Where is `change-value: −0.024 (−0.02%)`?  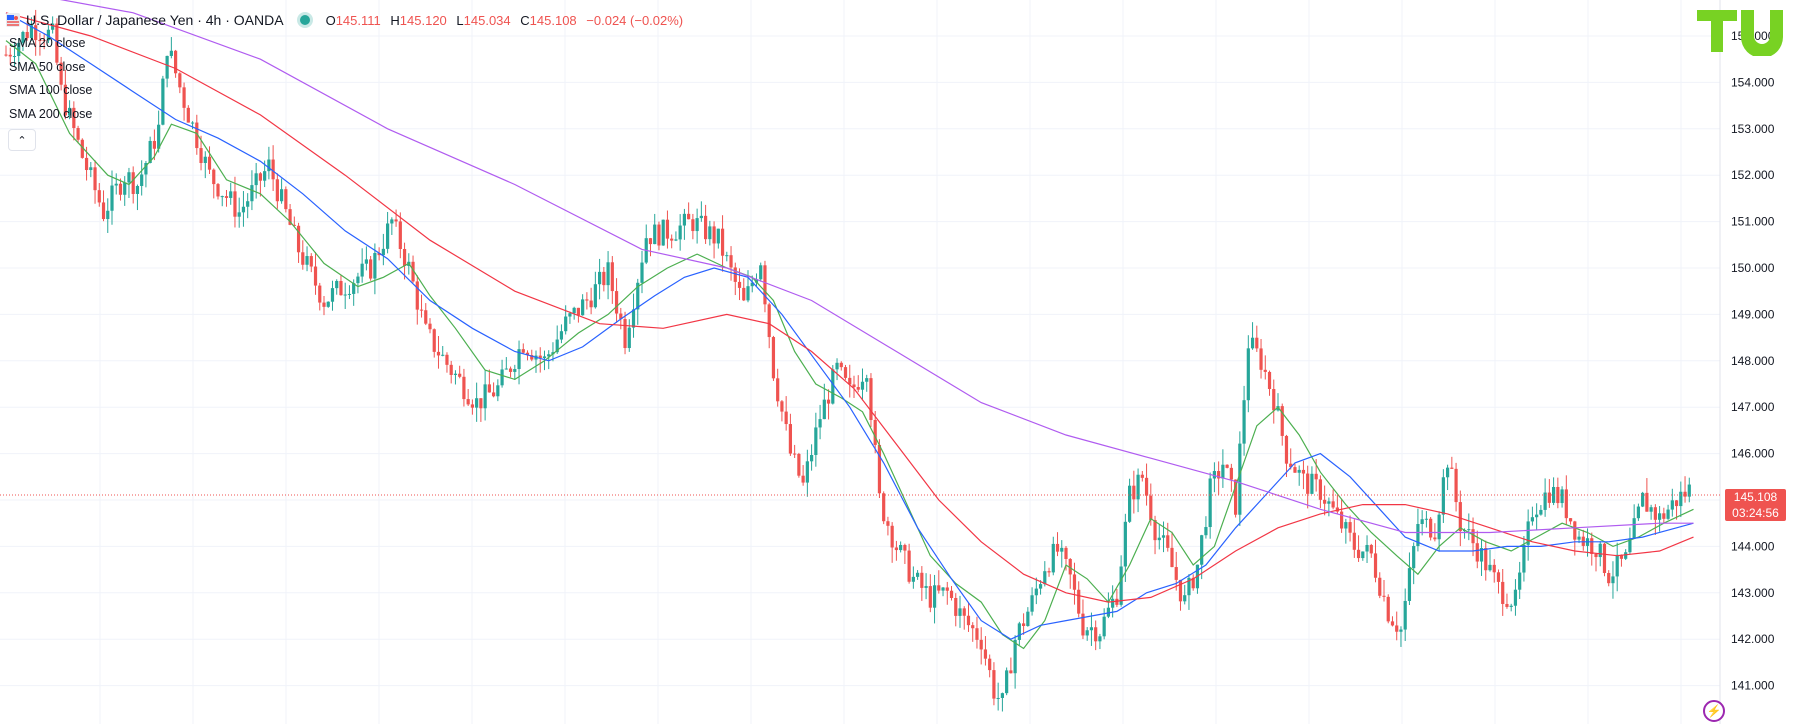 change-value: −0.024 (−0.02%) is located at coordinates (635, 20).